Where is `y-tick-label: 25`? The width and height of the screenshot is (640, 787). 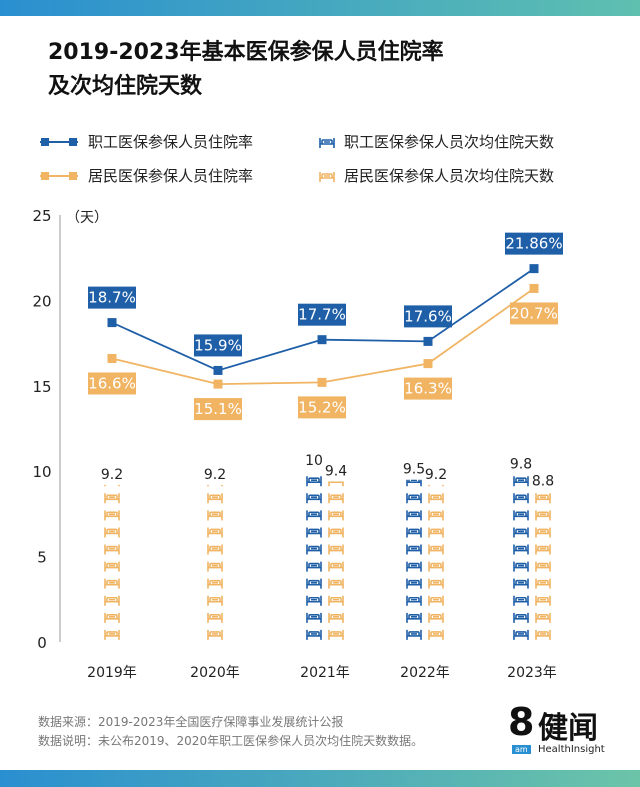
y-tick-label: 25 is located at coordinates (41, 216).